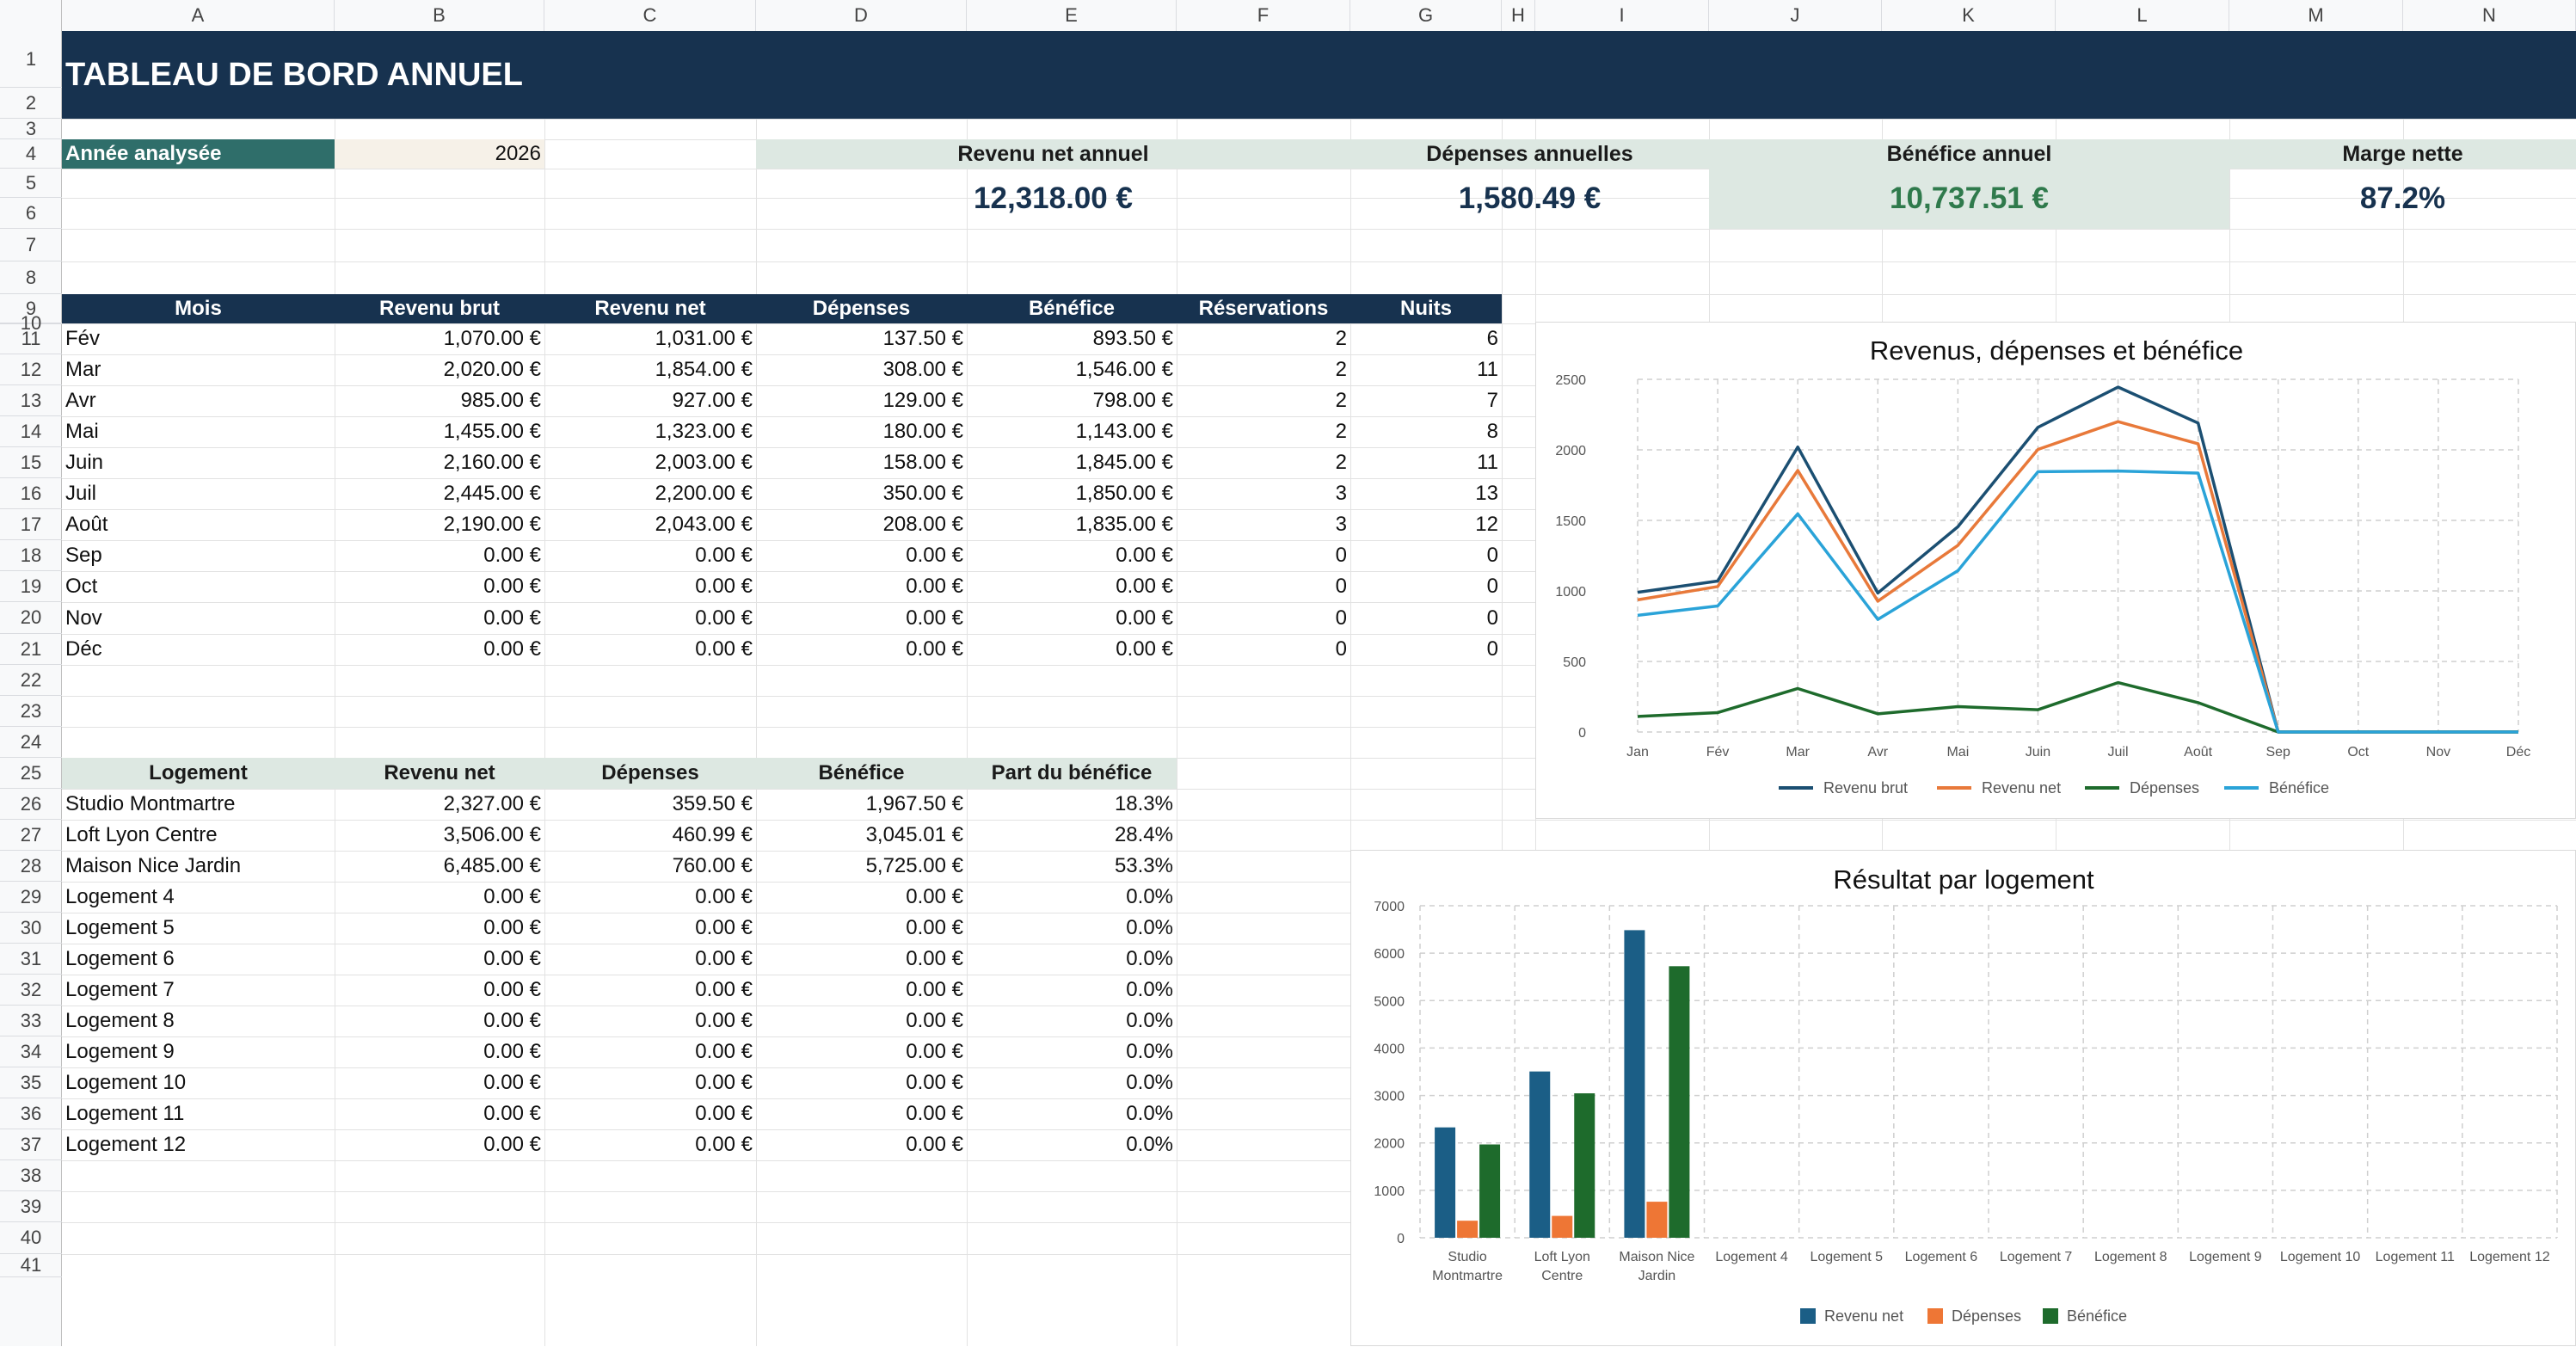 The height and width of the screenshot is (1347, 2576). What do you see at coordinates (914, 803) in the screenshot?
I see `property-table-cell: 1,967.50 €` at bounding box center [914, 803].